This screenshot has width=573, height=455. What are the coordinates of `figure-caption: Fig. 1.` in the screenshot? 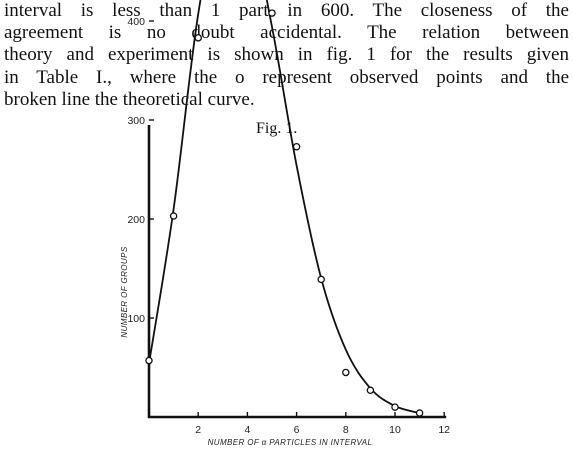 It's located at (277, 128).